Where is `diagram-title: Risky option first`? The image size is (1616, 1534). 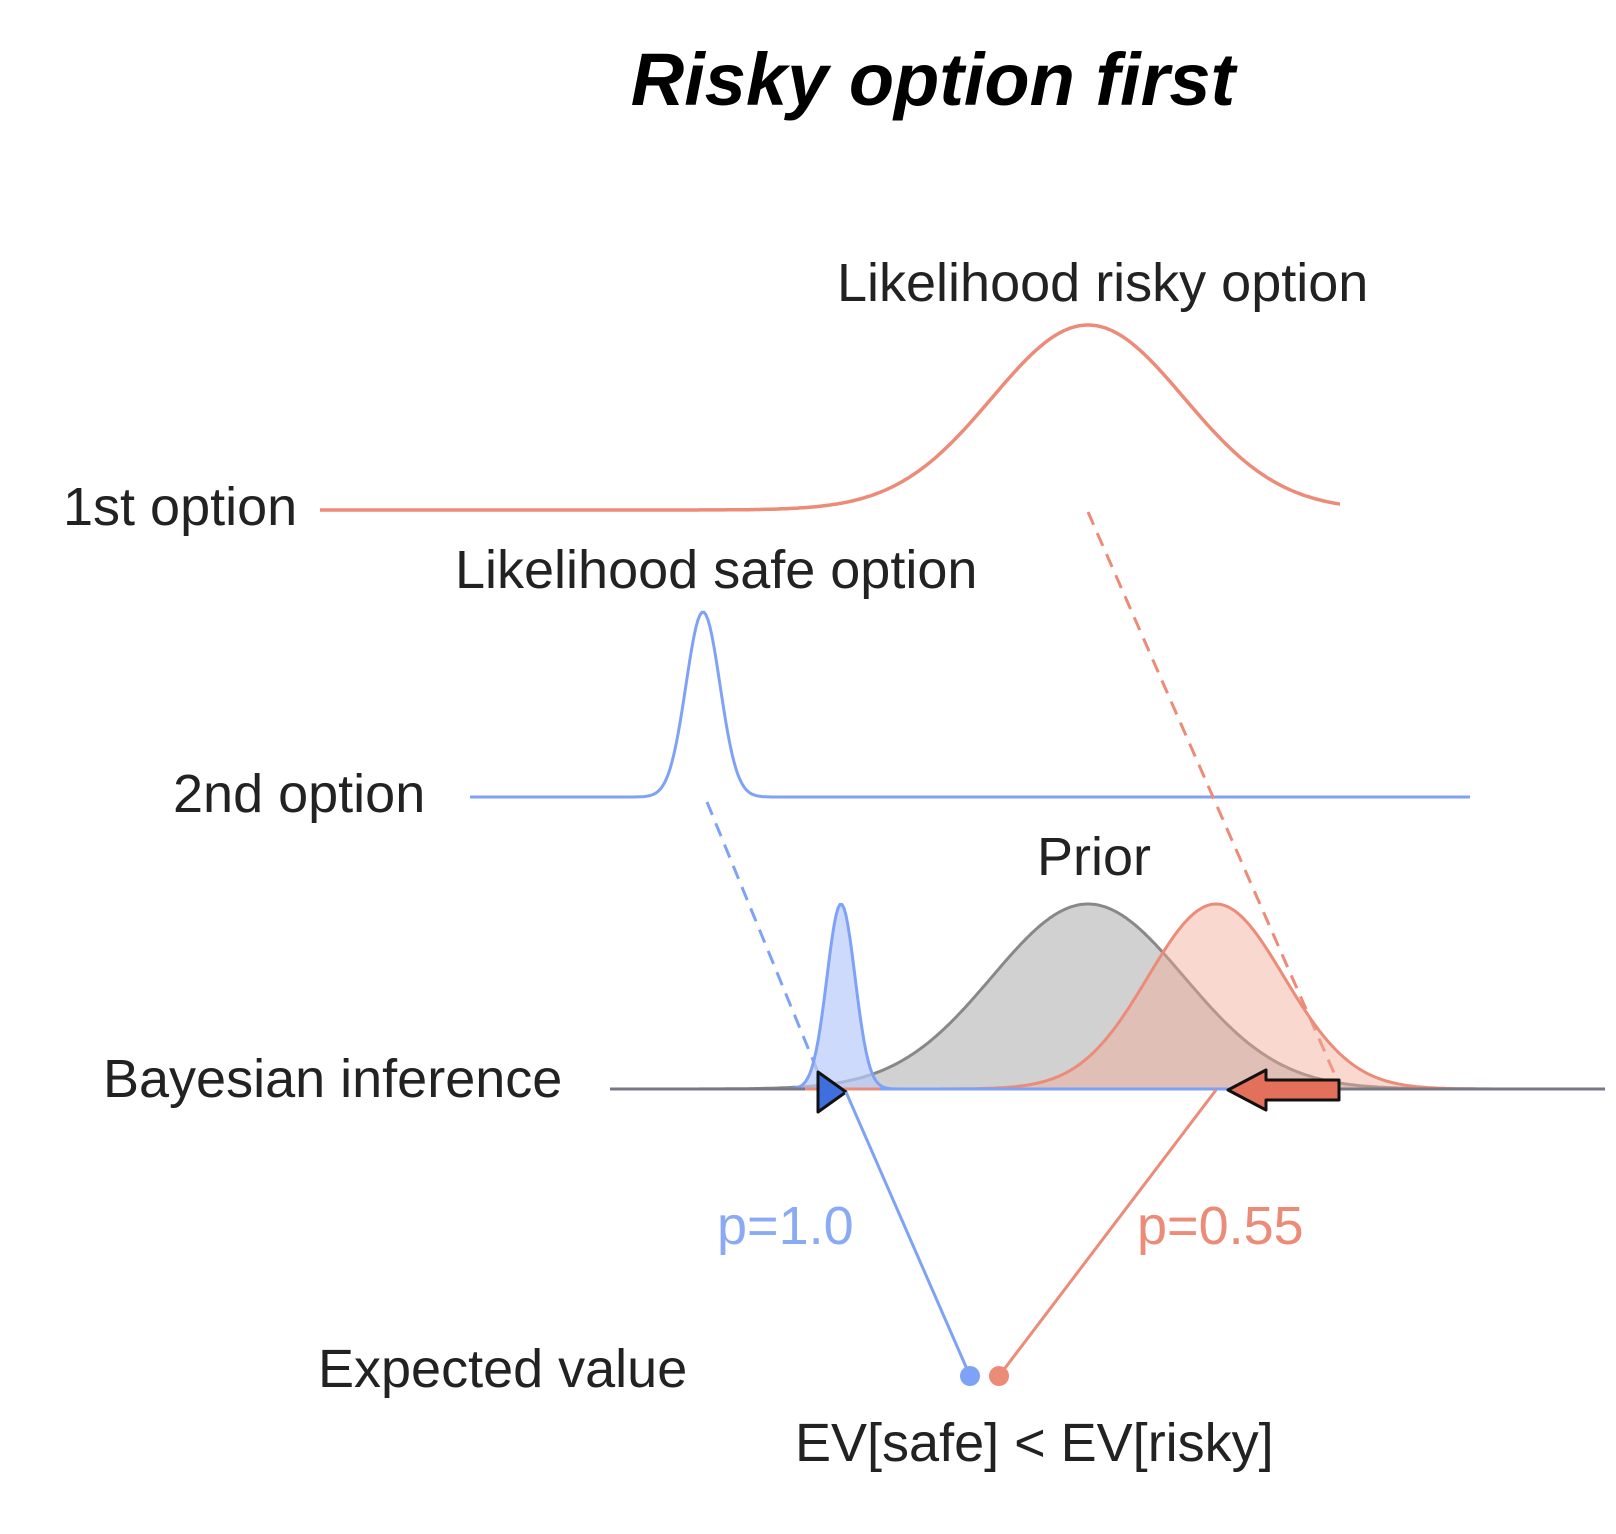
diagram-title: Risky option first is located at coordinates (935, 79).